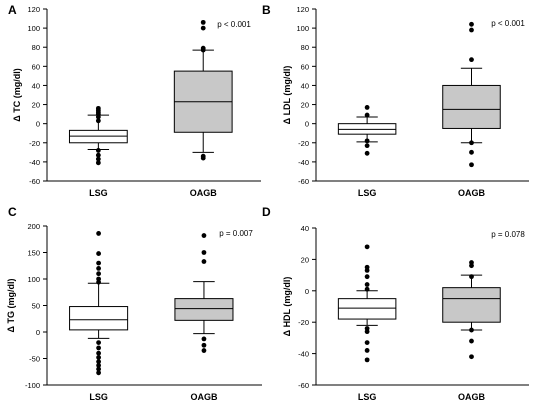 The height and width of the screenshot is (403, 550). I want to click on y-tick-label: -100, so click(32, 385).